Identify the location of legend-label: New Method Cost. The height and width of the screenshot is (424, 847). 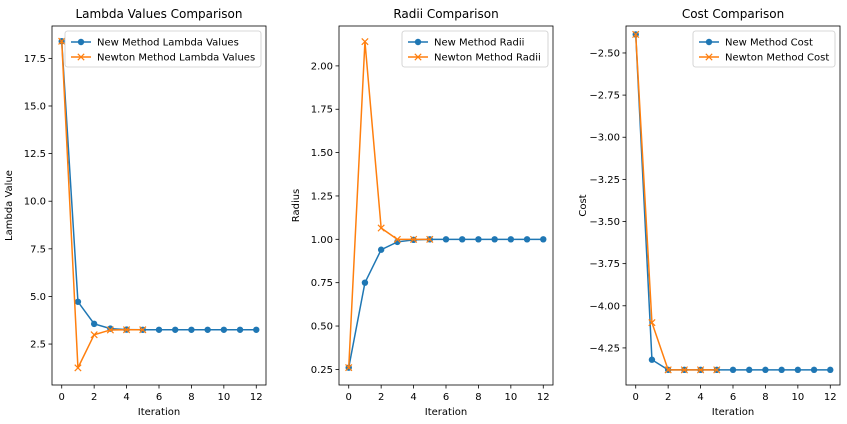
(769, 43).